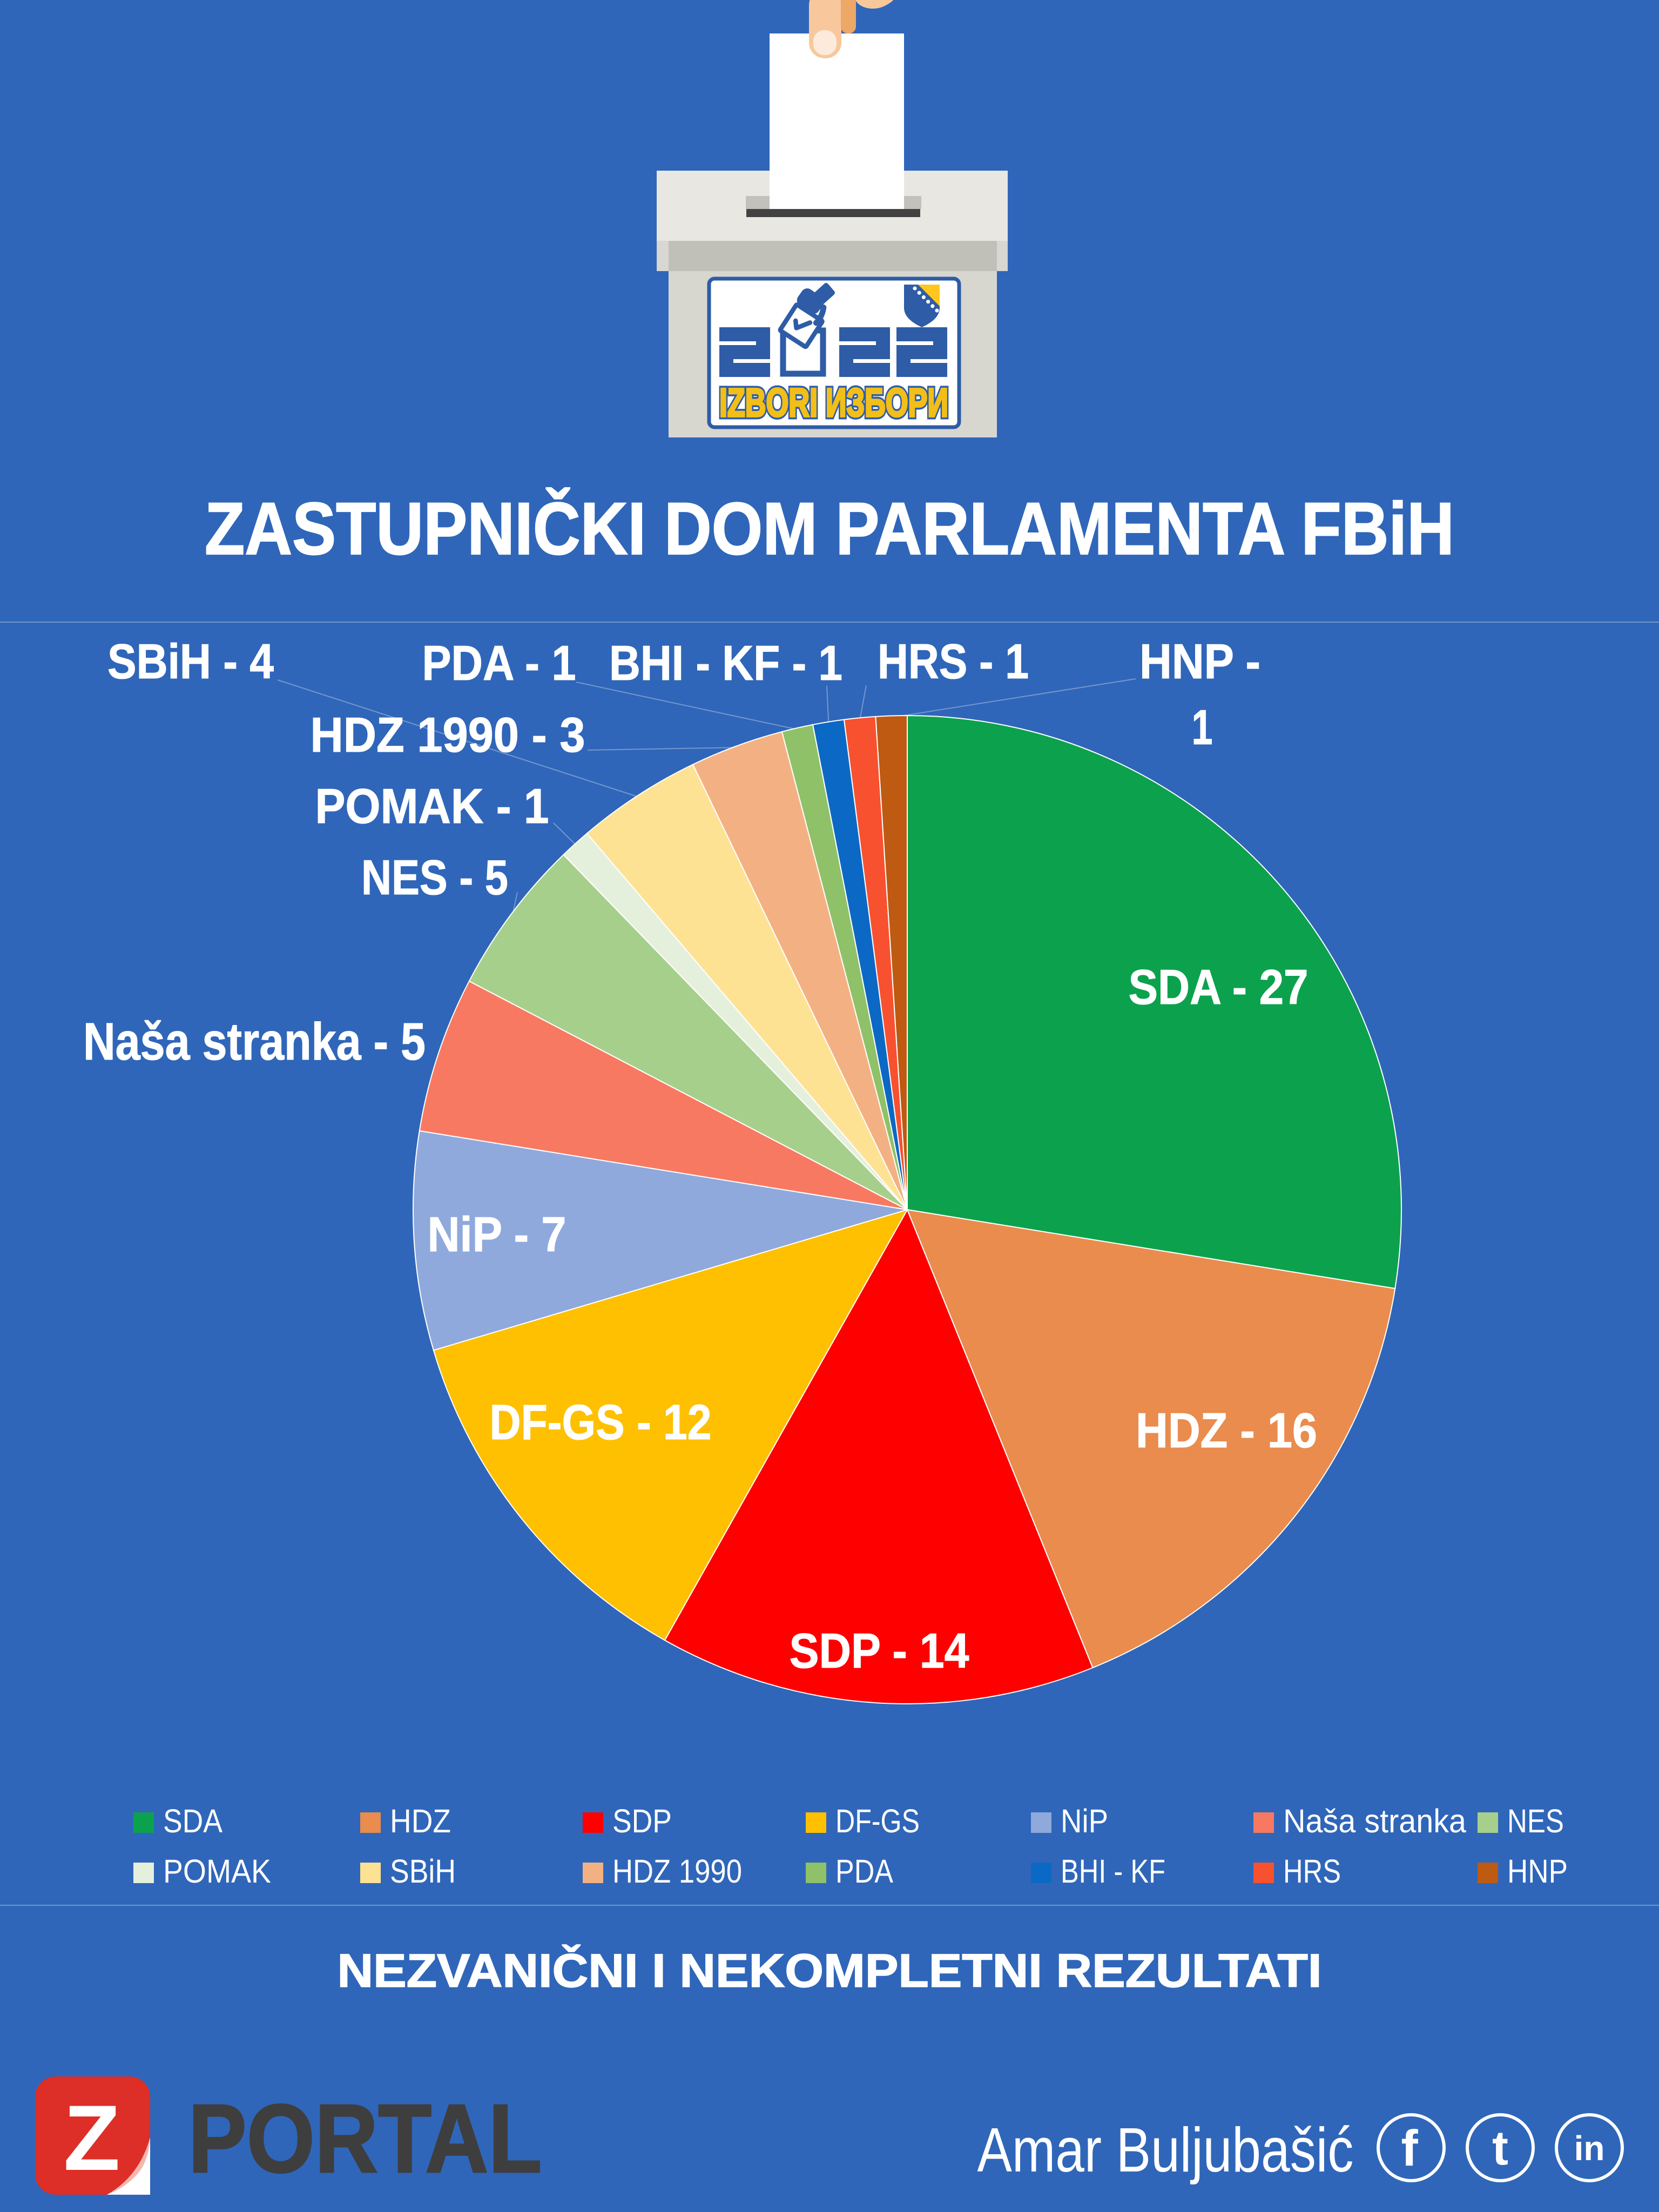 Image resolution: width=1659 pixels, height=2212 pixels. What do you see at coordinates (830, 1971) in the screenshot?
I see `svg-text:NEZVANIČNI I NEKOMPLETNI REZUL: NEZVANIČNI I NEKOMPLETNI REZULTATI` at bounding box center [830, 1971].